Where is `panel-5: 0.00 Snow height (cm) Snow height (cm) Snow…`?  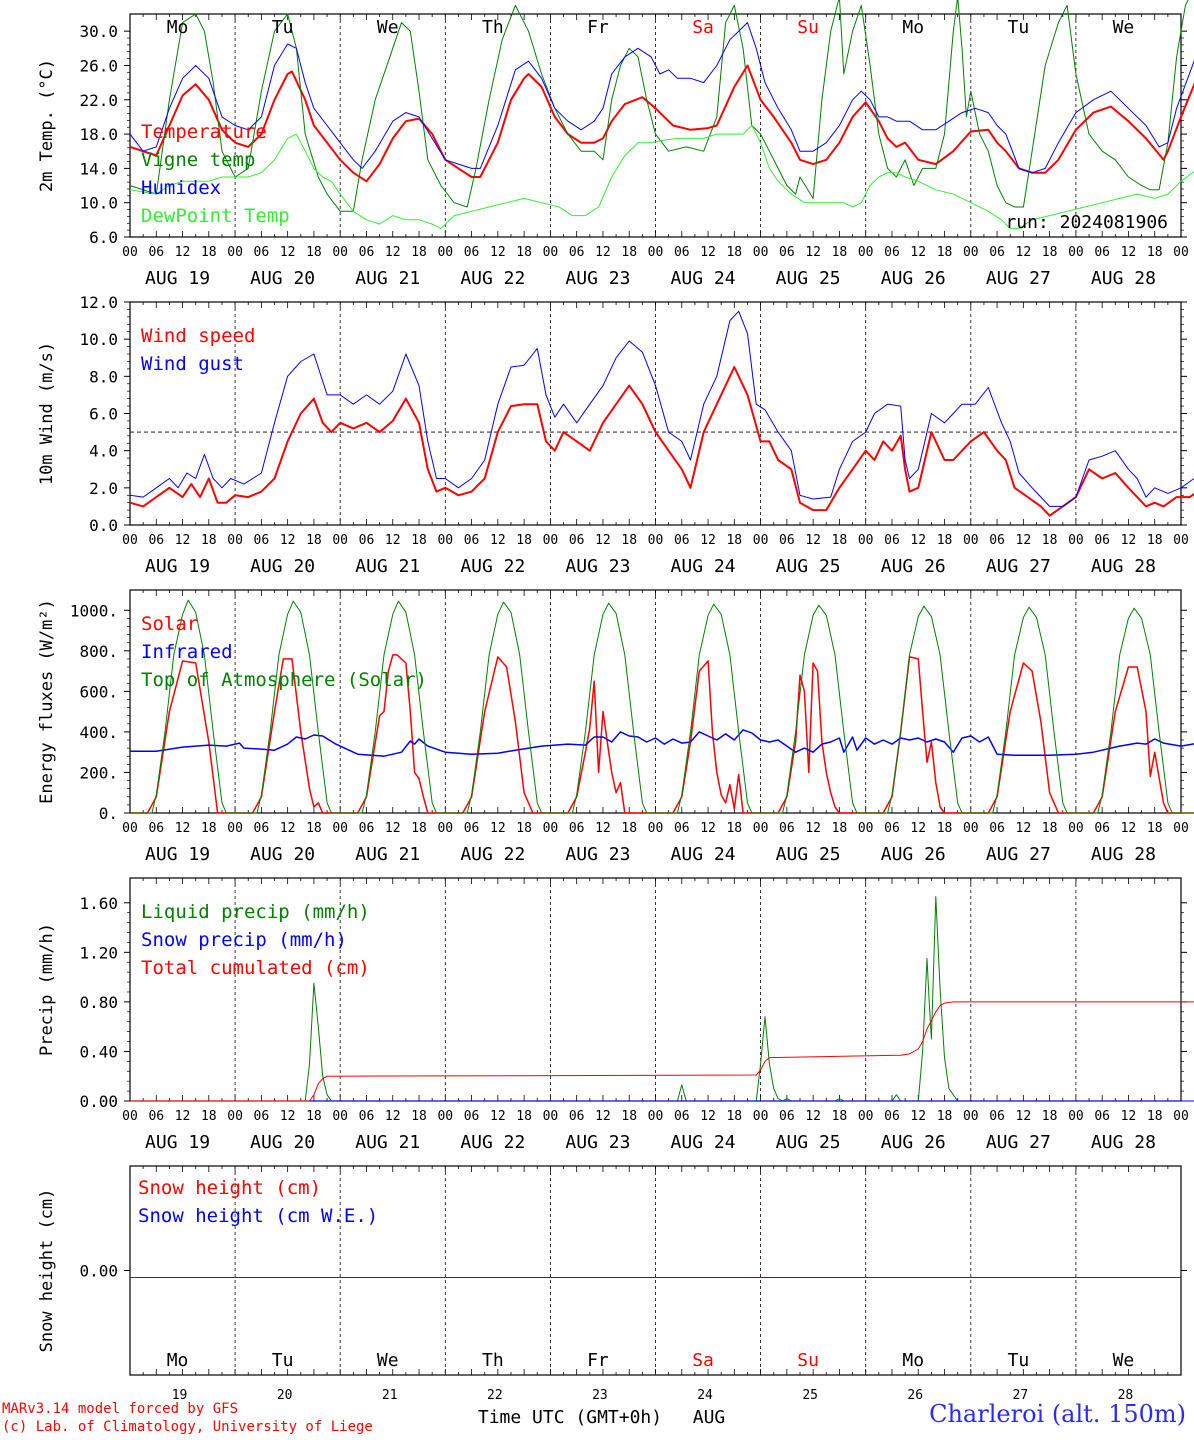 panel-5: 0.00 Snow height (cm) Snow height (cm) Snow… is located at coordinates (612, 1270).